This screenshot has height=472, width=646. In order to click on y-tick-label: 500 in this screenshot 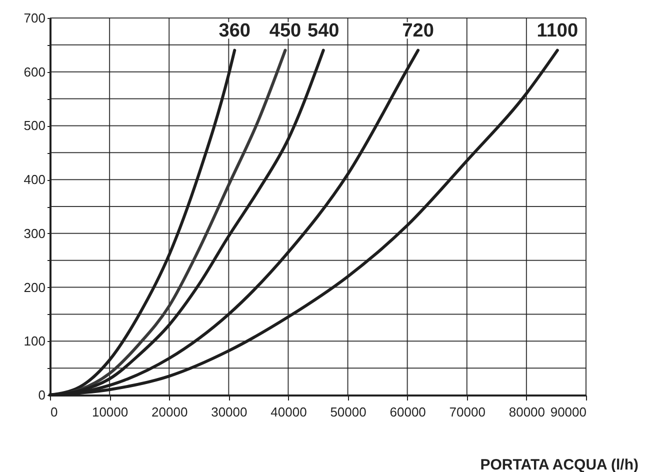, I will do `click(35, 126)`.